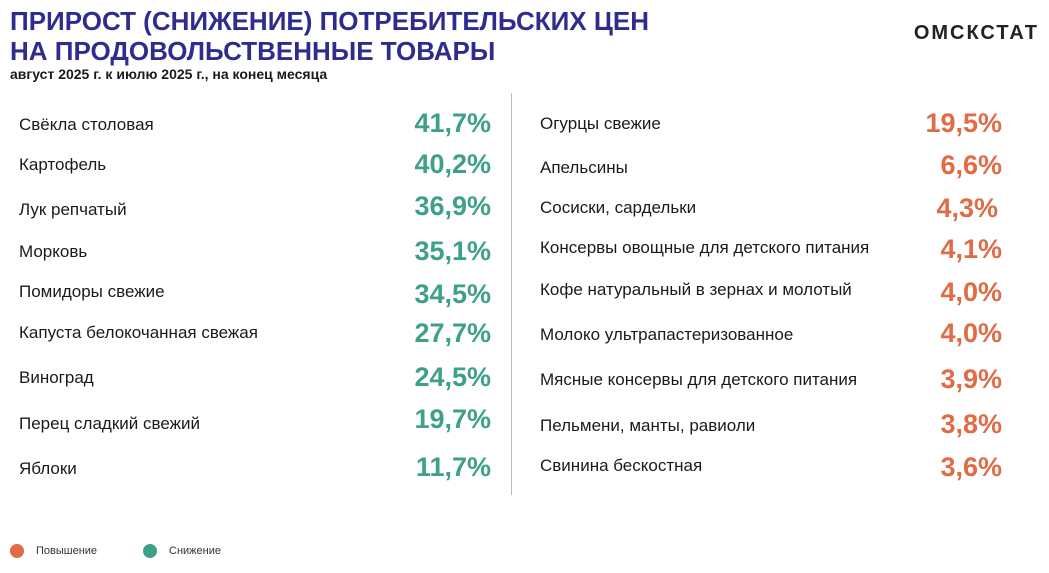 This screenshot has height=573, width=1049. What do you see at coordinates (771, 124) in the screenshot?
I see `list-item: Огурцы свежие 19,5%` at bounding box center [771, 124].